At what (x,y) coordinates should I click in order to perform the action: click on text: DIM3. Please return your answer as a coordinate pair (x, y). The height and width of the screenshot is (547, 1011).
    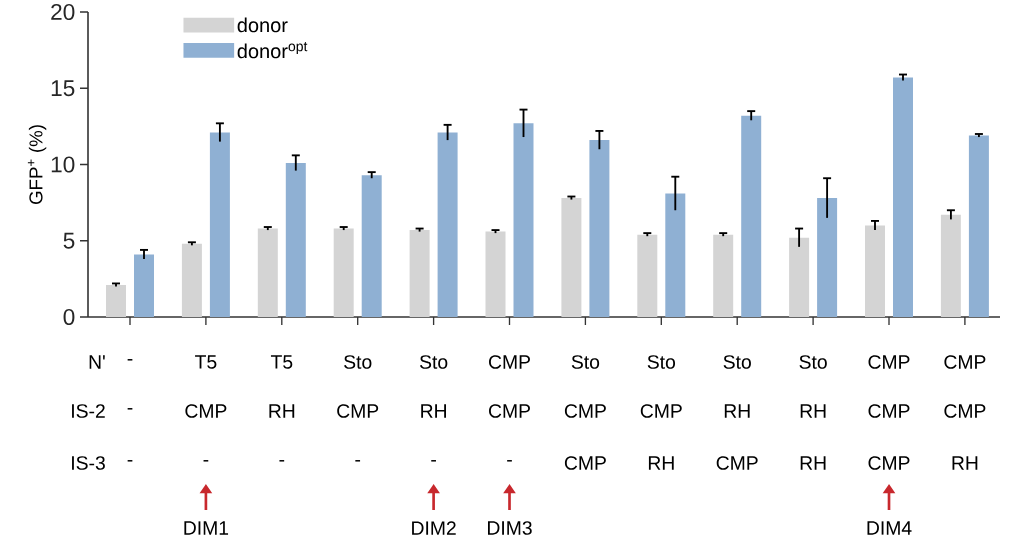
    Looking at the image, I should click on (510, 528).